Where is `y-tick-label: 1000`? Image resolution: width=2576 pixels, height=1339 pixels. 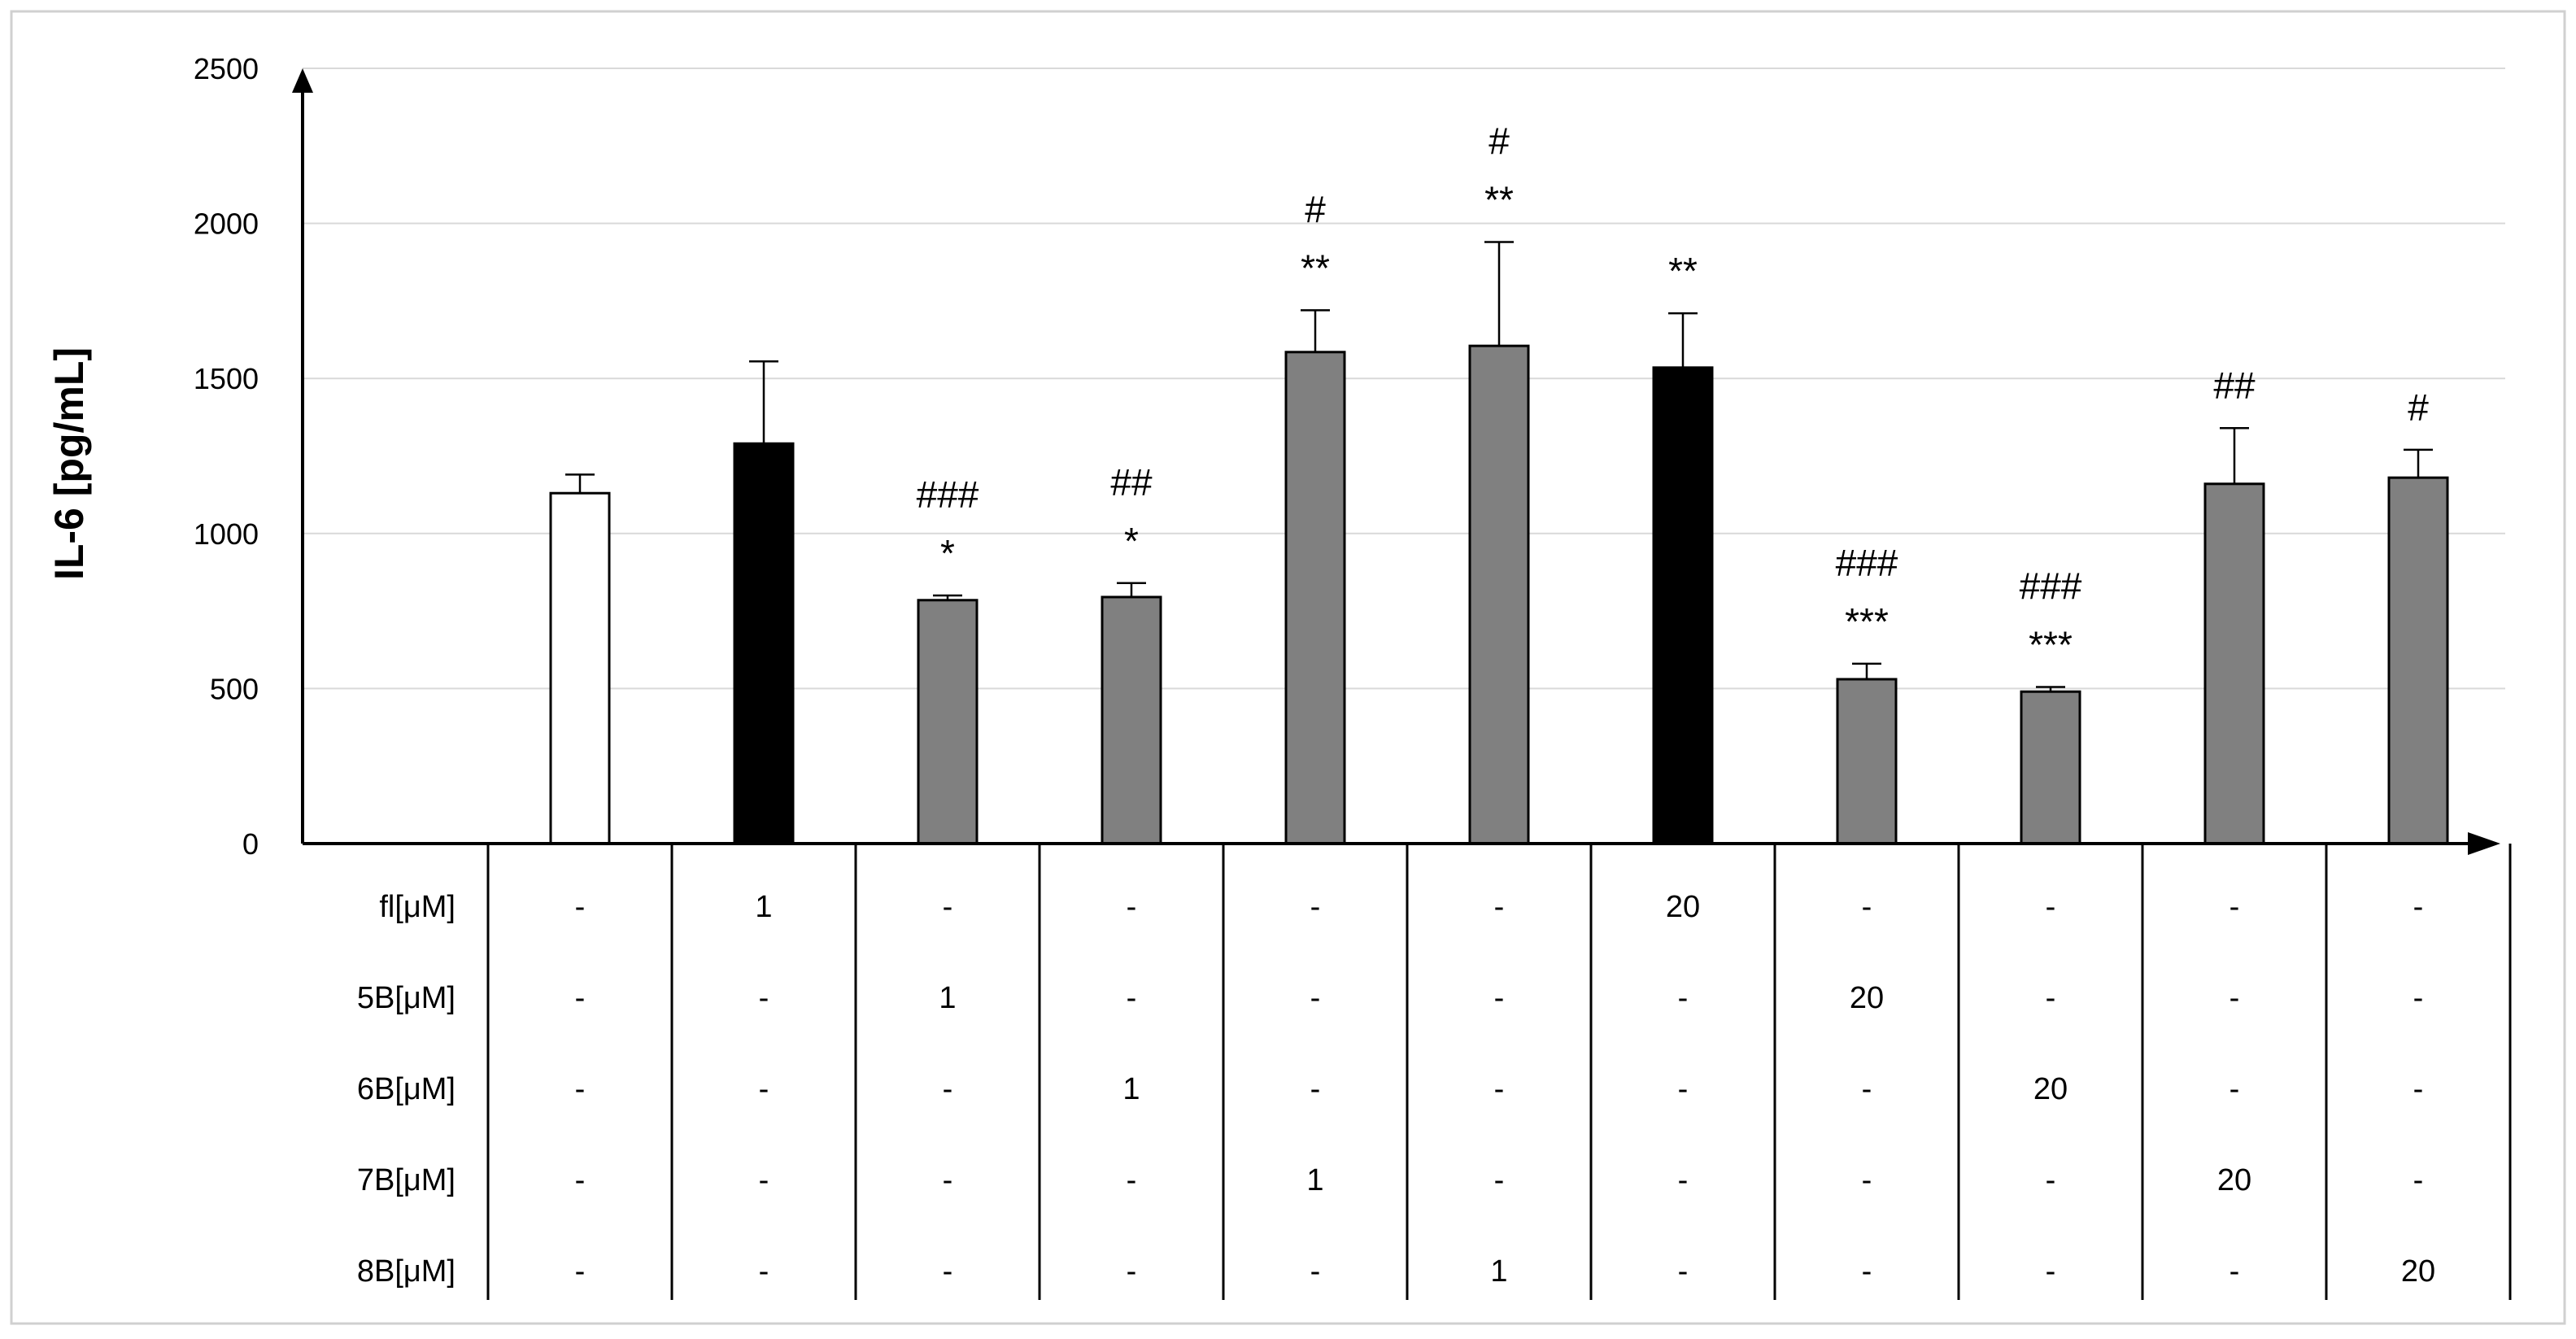
y-tick-label: 1000 is located at coordinates (226, 534).